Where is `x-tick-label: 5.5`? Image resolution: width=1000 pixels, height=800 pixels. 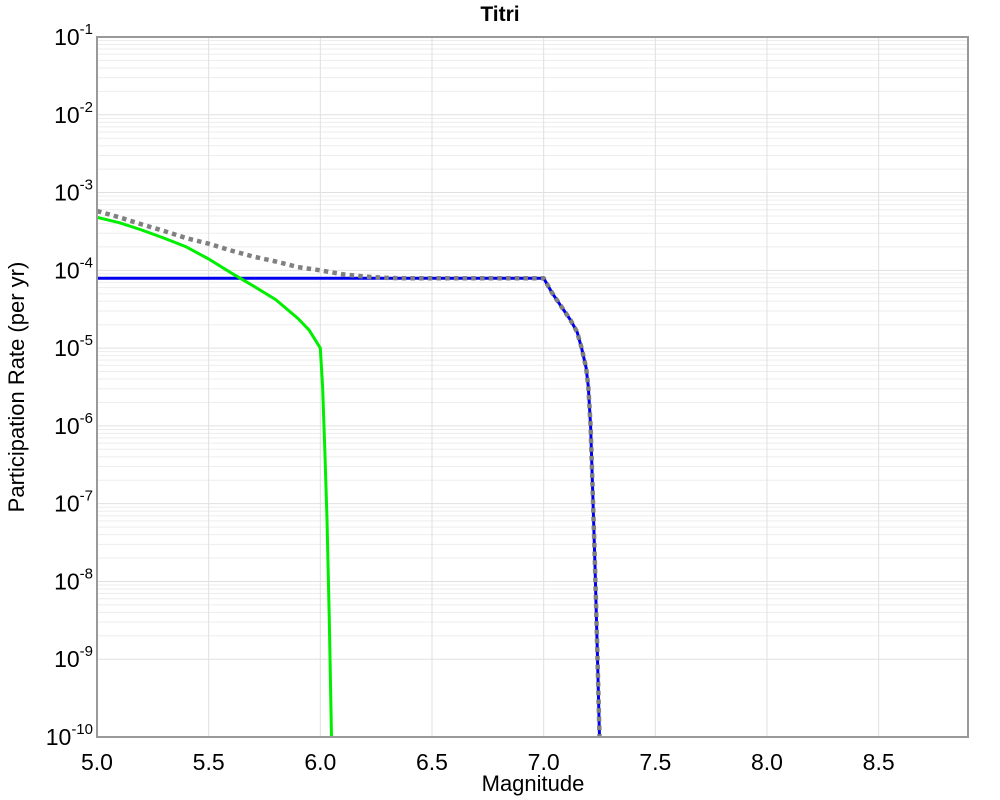 x-tick-label: 5.5 is located at coordinates (209, 762).